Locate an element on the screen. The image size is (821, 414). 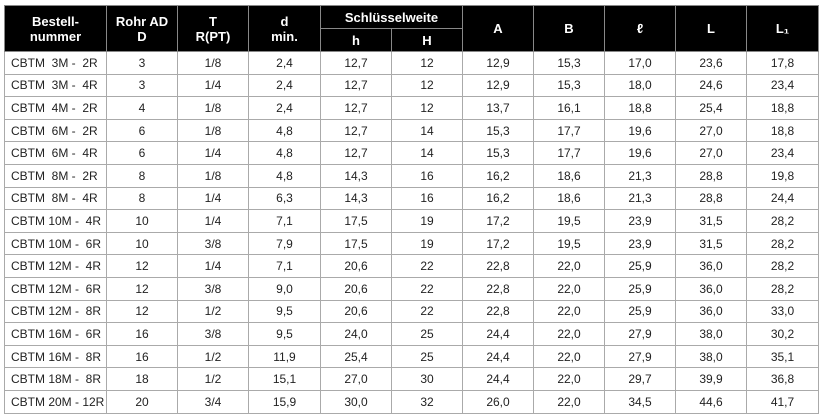
table-cell: 26,0 is located at coordinates (498, 401).